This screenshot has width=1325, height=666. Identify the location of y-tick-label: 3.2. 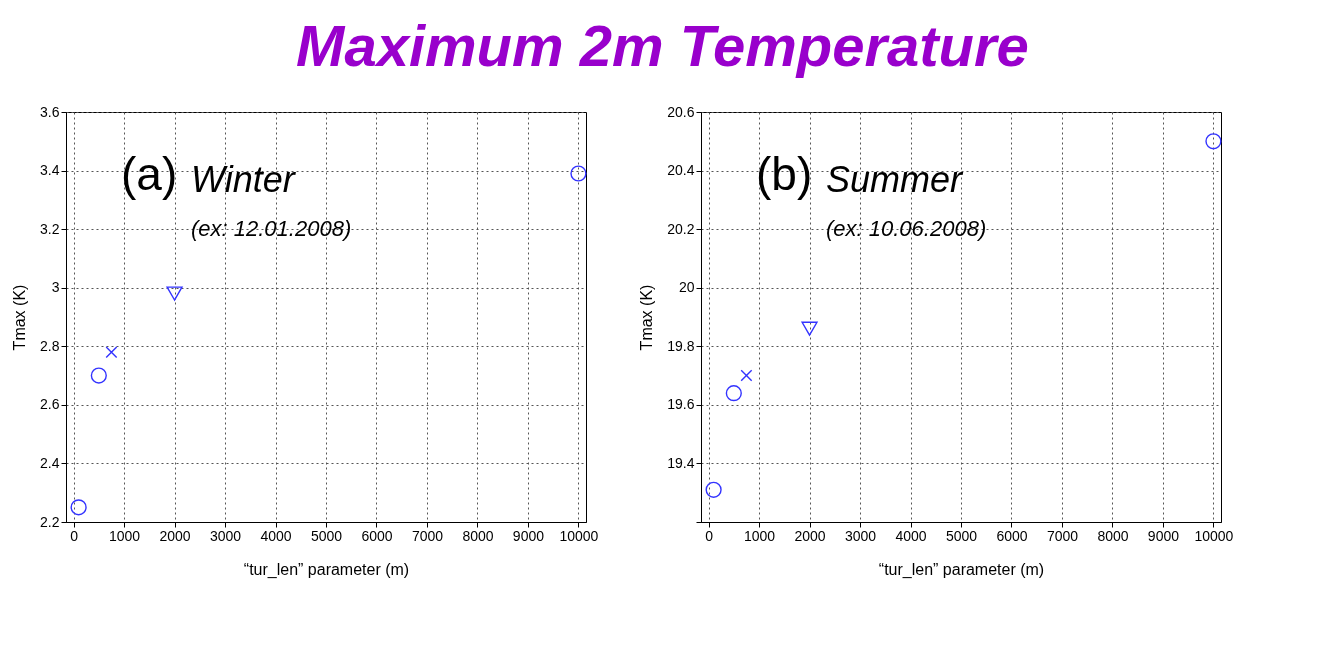
(50, 228).